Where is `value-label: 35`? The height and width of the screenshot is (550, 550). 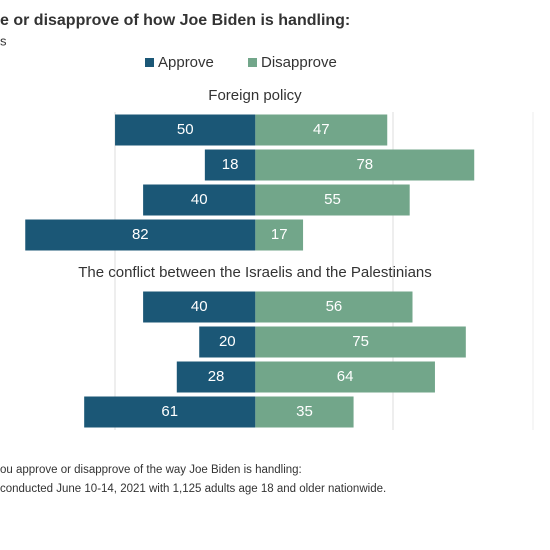 value-label: 35 is located at coordinates (304, 411).